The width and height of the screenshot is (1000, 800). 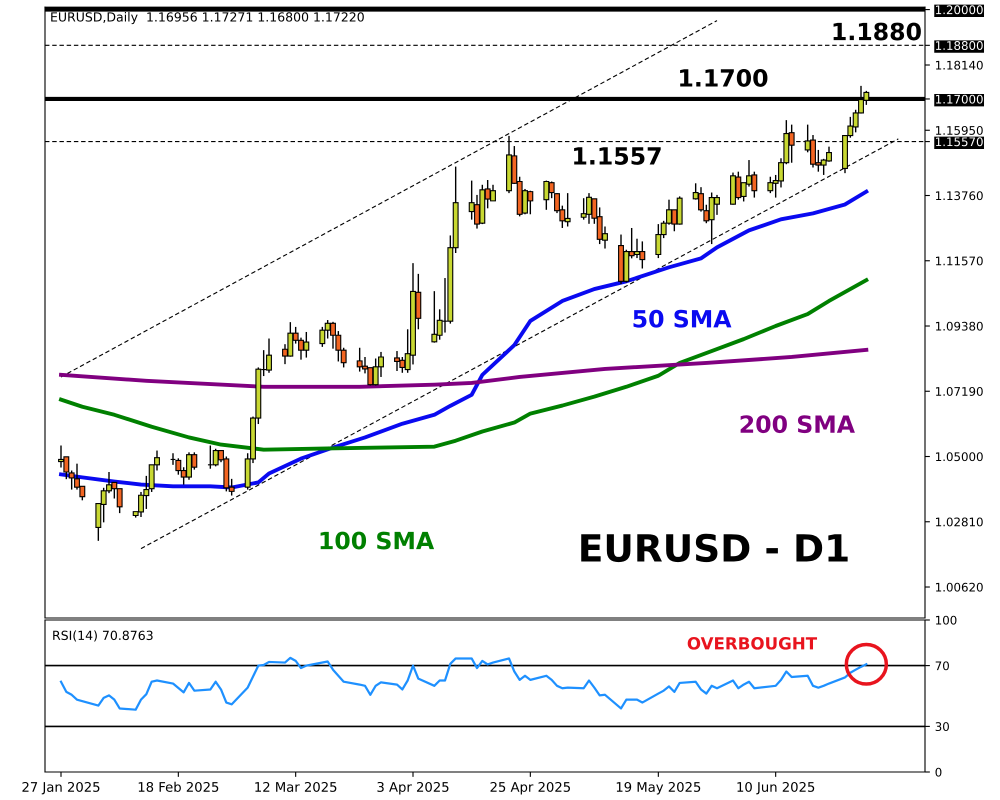 I want to click on ref-line-label: 1.1880, so click(x=877, y=31).